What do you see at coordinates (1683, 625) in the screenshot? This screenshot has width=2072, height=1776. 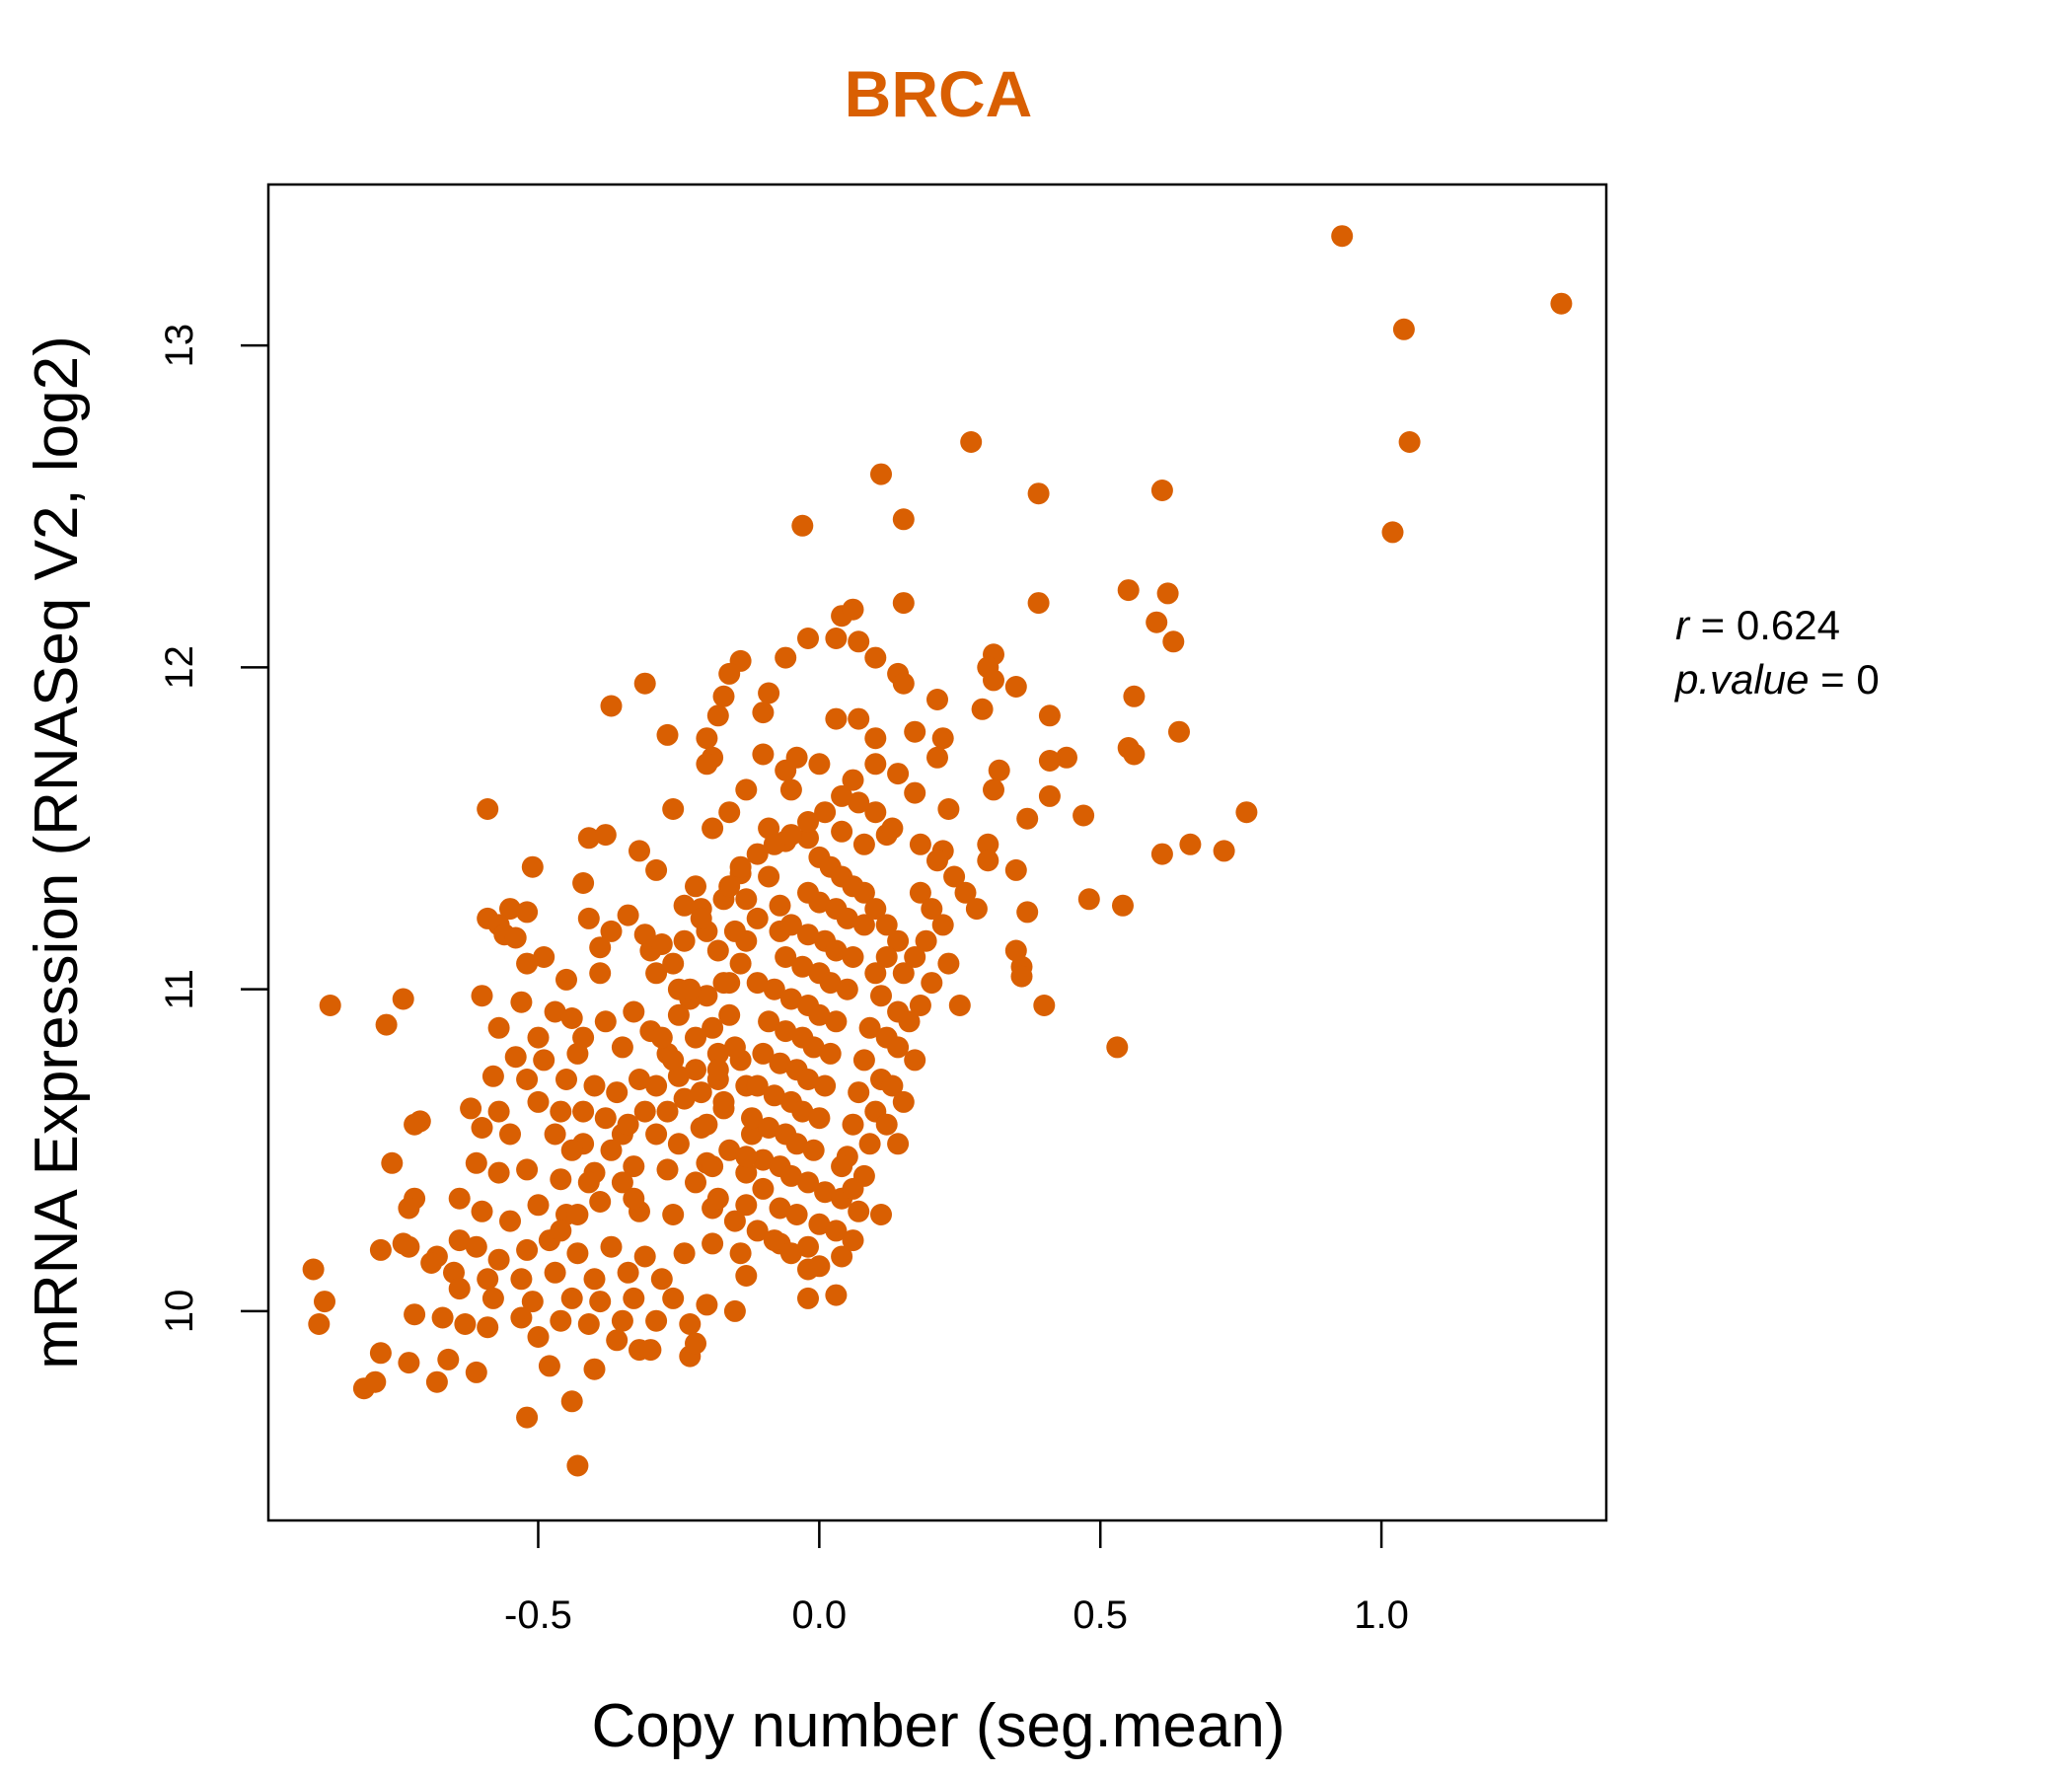 I see `r-stat-label: r` at bounding box center [1683, 625].